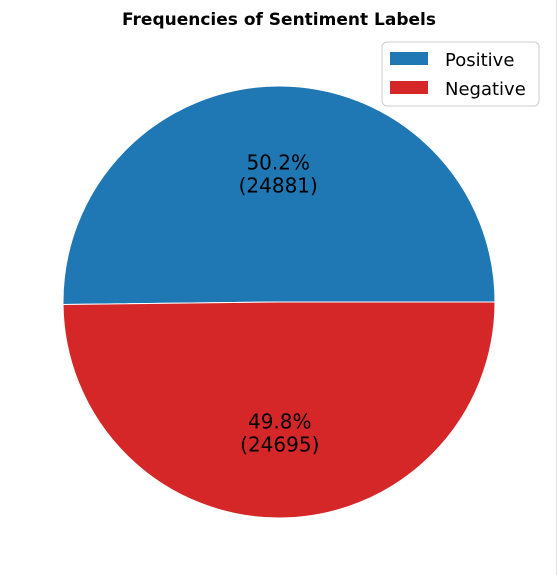 This screenshot has width=559, height=575. What do you see at coordinates (556, 287) in the screenshot?
I see `figure-edge-line` at bounding box center [556, 287].